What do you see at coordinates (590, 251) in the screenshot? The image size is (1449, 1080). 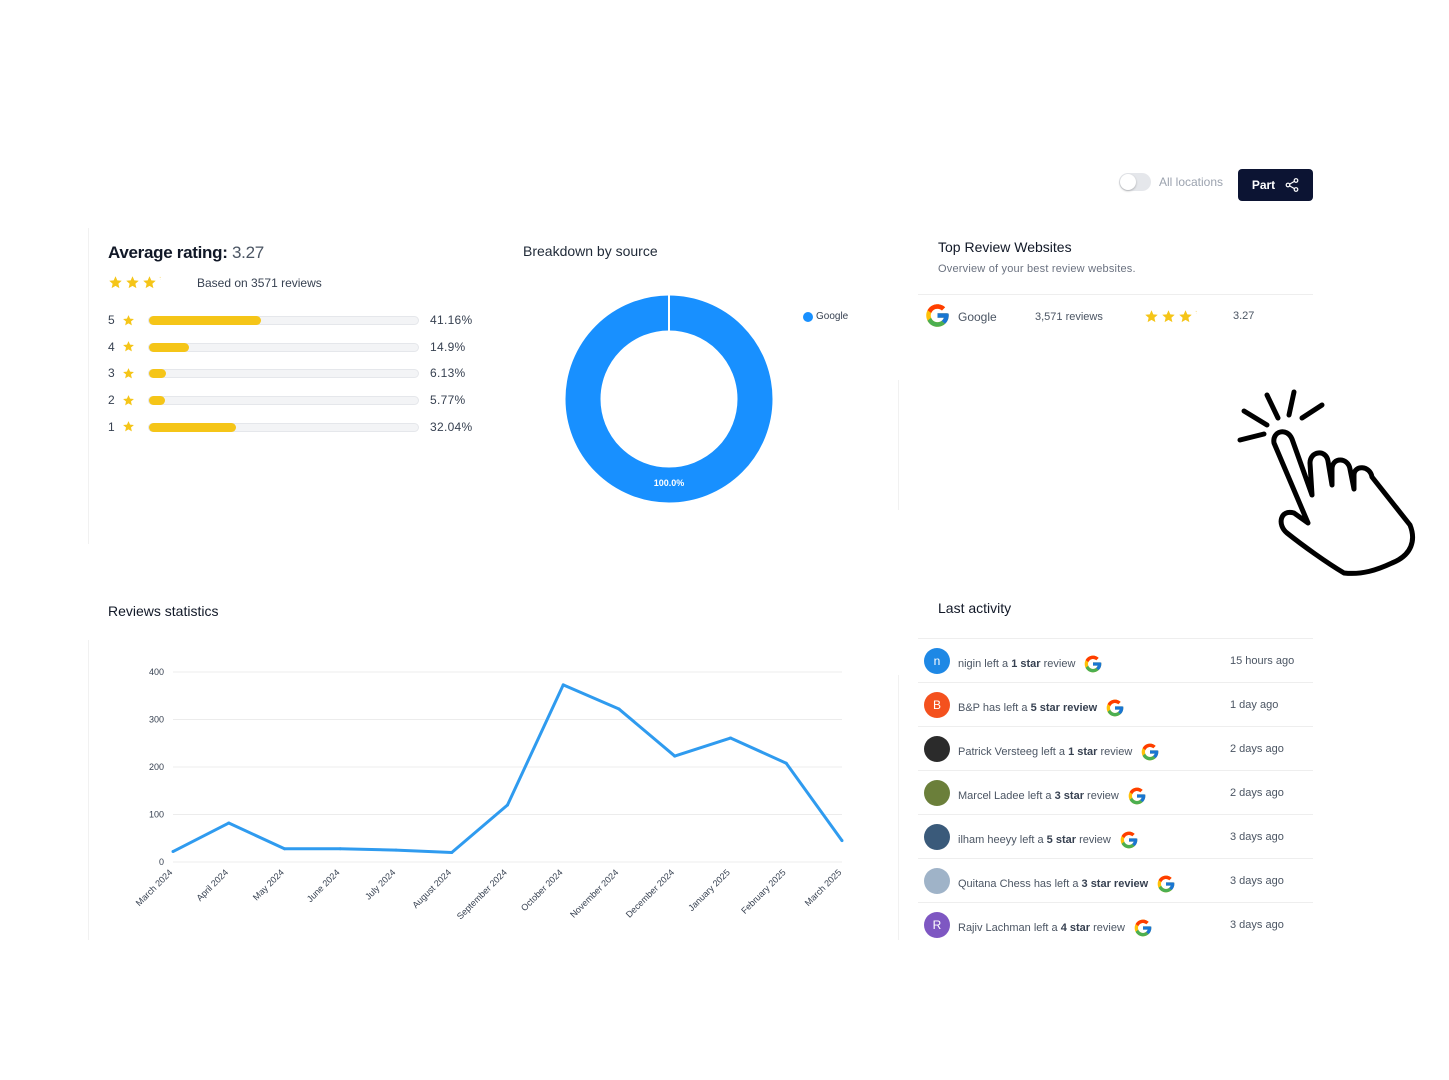 I see `breakdown-title: Breakdown by source` at bounding box center [590, 251].